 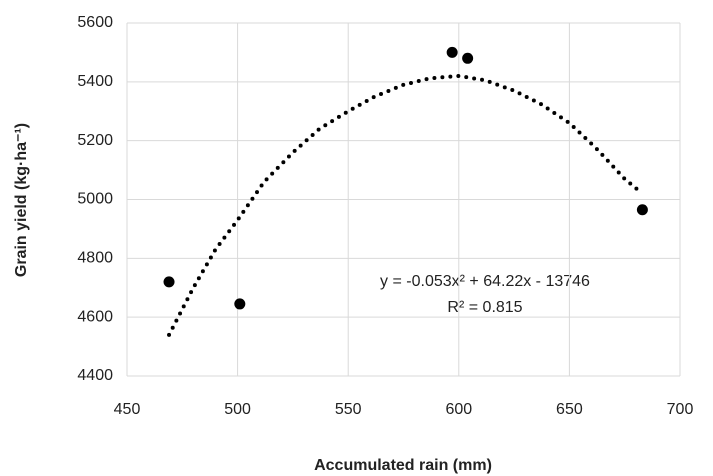 What do you see at coordinates (95, 140) in the screenshot?
I see `y-tick-label: 5200` at bounding box center [95, 140].